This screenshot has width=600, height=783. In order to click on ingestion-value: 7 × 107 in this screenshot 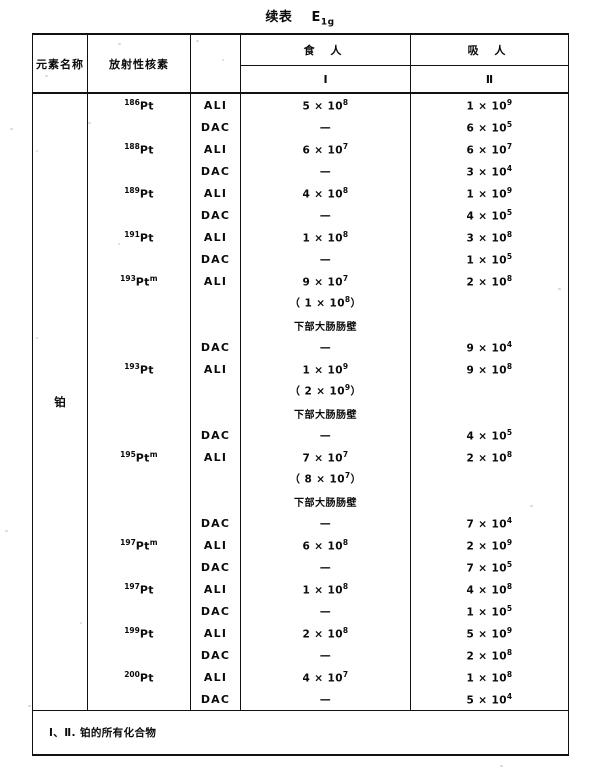, I will do `click(325, 457)`.